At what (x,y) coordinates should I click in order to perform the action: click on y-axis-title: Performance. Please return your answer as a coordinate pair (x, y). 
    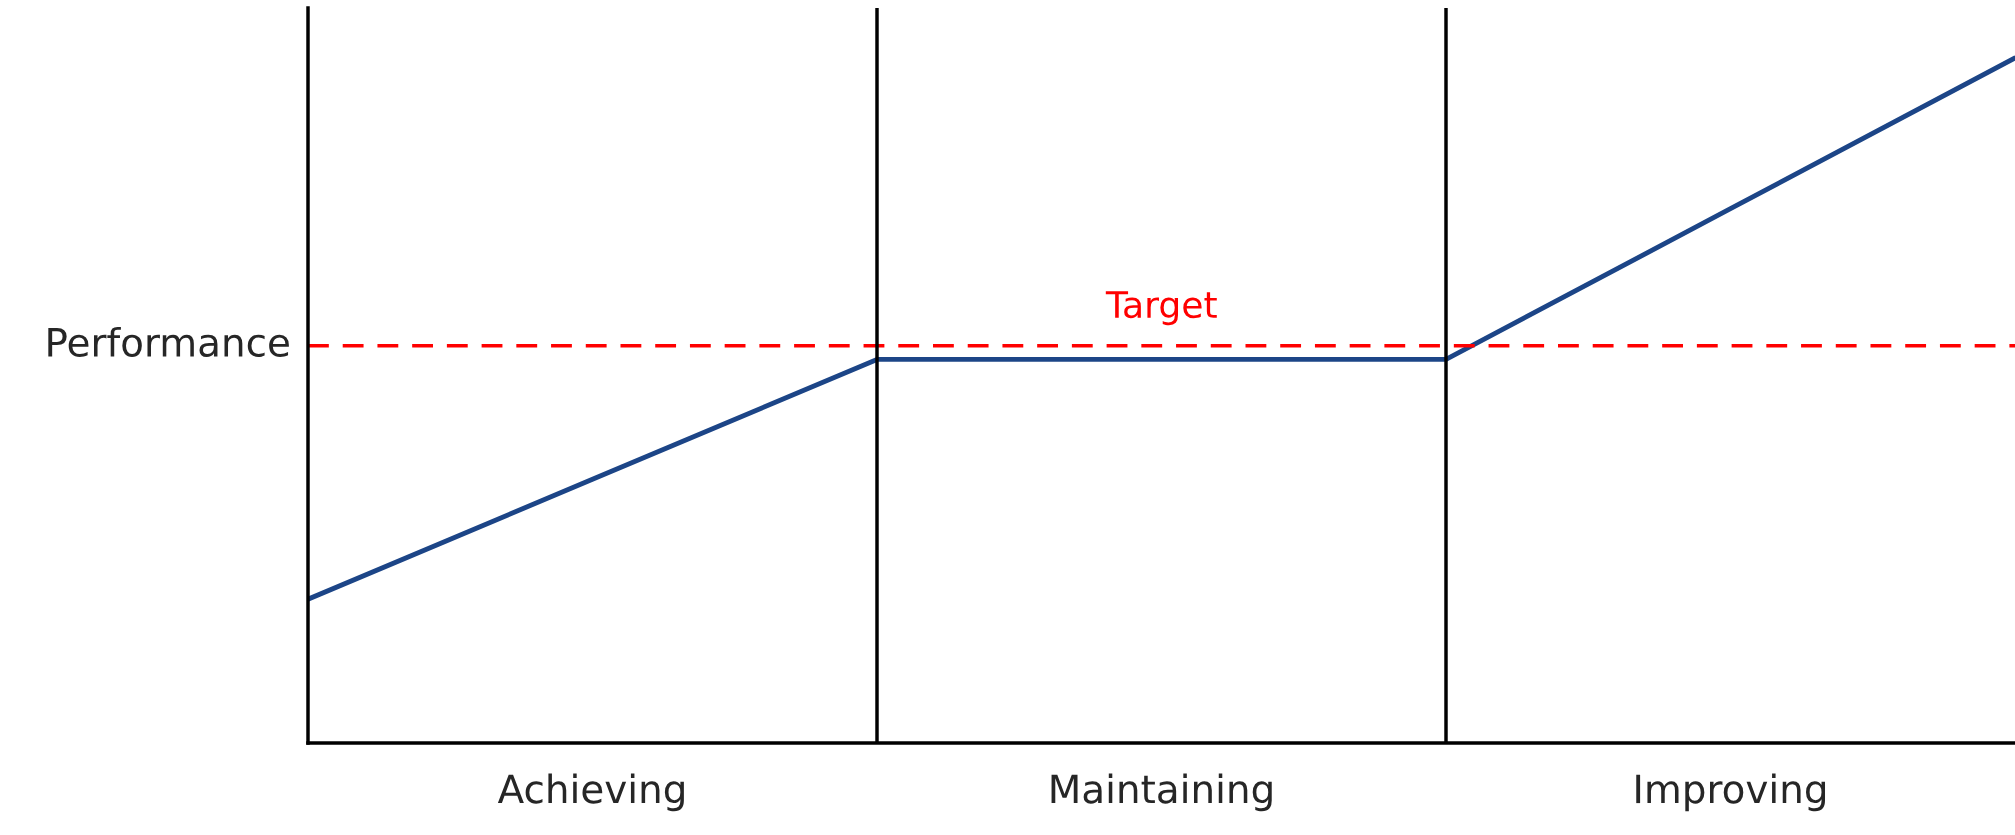
    Looking at the image, I should click on (168, 341).